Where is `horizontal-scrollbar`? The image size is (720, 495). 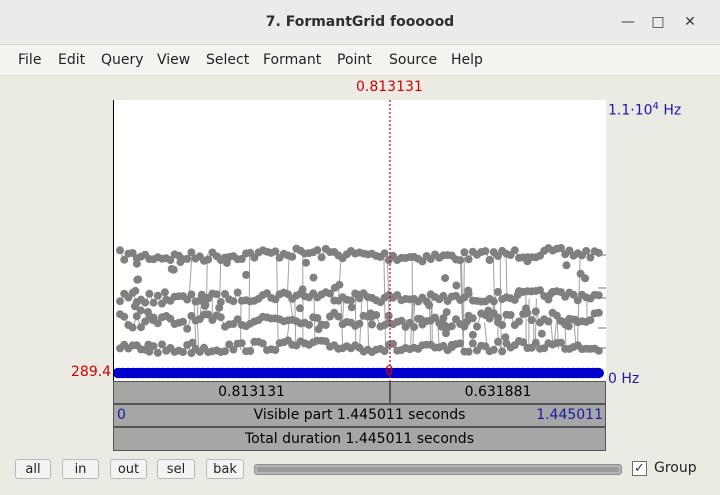
horizontal-scrollbar is located at coordinates (438, 469).